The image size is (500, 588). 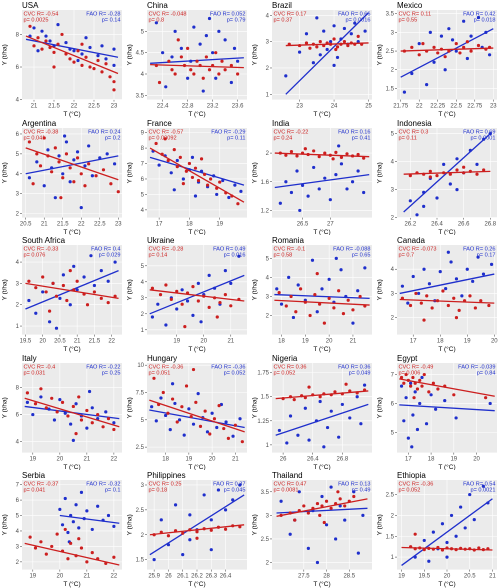 What do you see at coordinates (485, 20) in the screenshot?
I see `fao-p-label: p= 0.018` at bounding box center [485, 20].